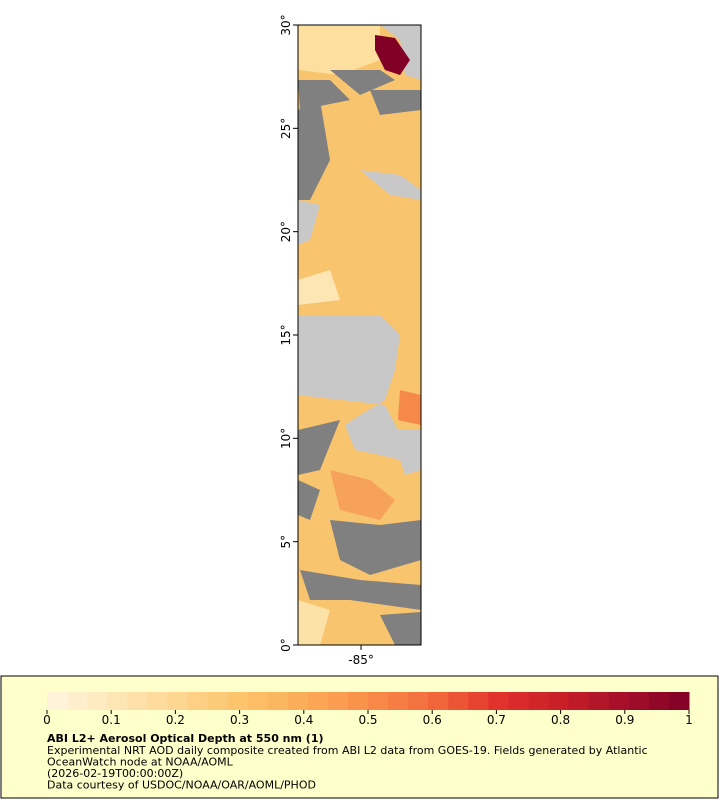  I want to click on colorbar-tick-label: 1, so click(689, 720).